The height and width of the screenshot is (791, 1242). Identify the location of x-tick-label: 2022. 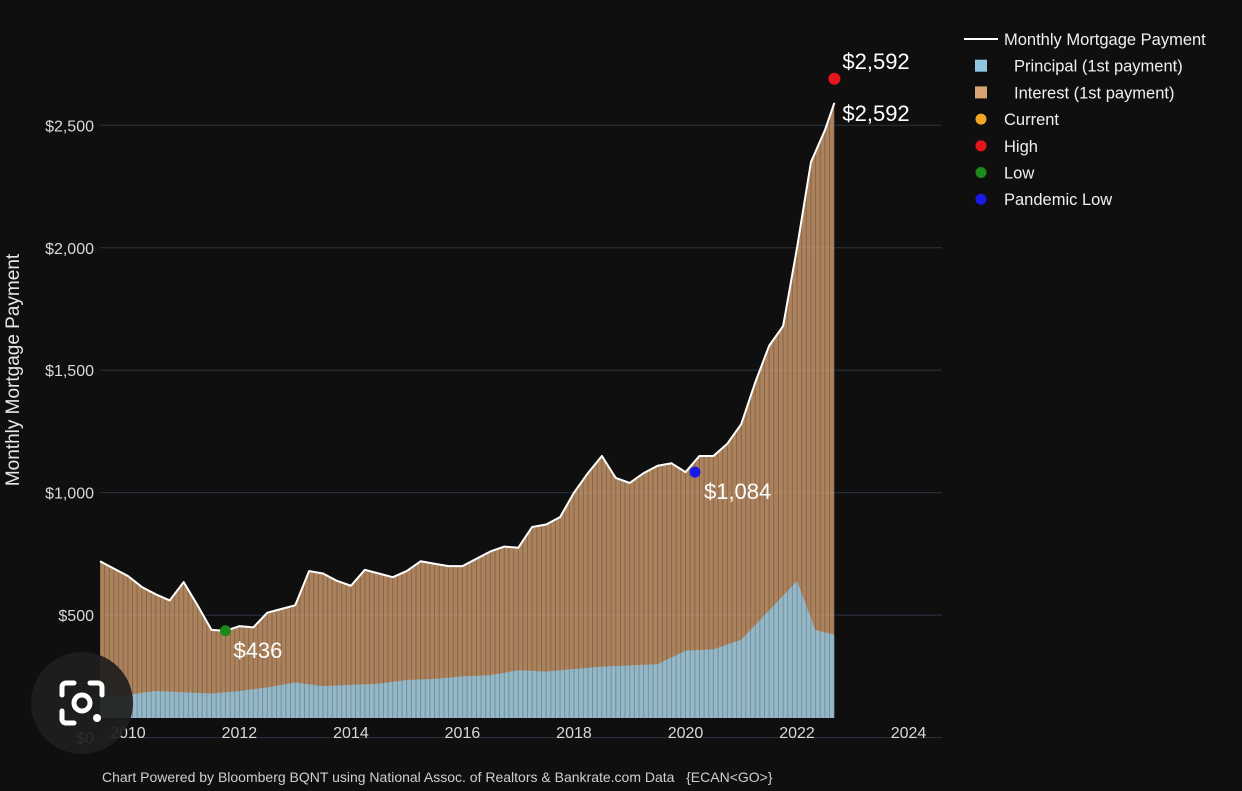
(797, 733).